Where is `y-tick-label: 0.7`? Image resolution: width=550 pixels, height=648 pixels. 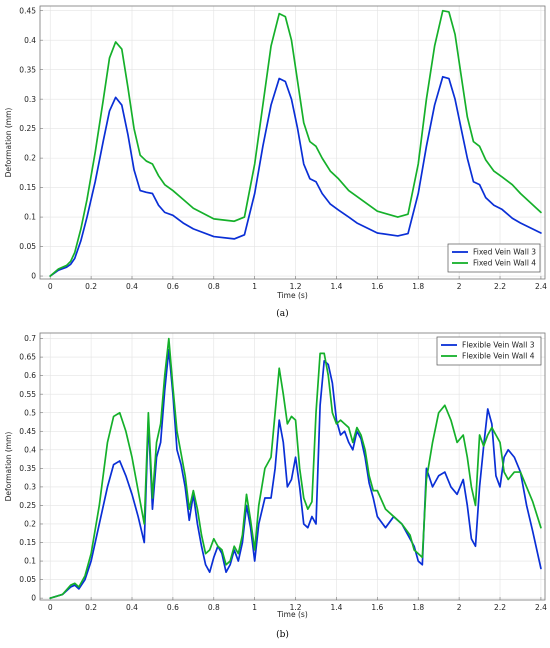 y-tick-label: 0.7 is located at coordinates (30, 338).